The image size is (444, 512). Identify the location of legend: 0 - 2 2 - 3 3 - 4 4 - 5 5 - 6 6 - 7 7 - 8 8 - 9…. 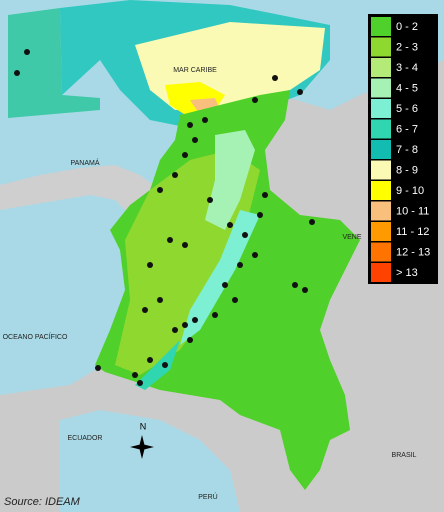
(400, 149).